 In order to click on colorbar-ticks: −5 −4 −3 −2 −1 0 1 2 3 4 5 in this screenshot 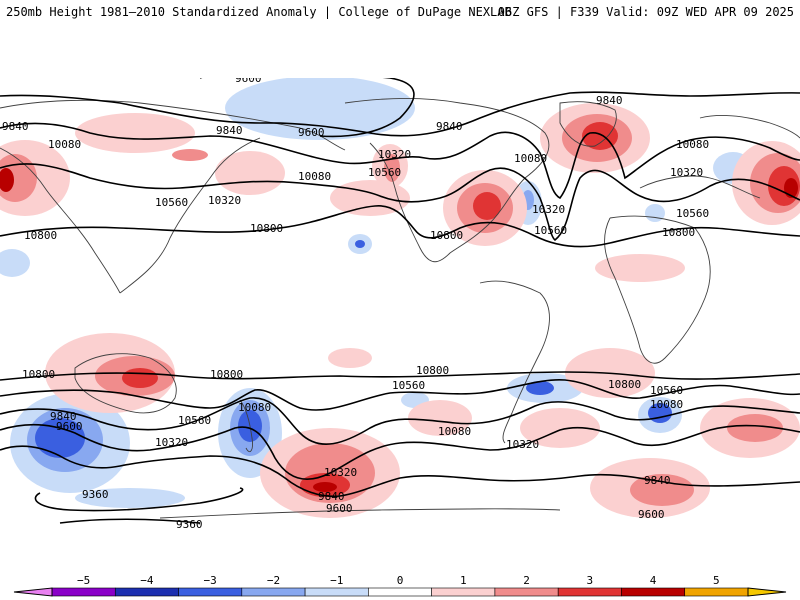, I will do `click(398, 580)`.